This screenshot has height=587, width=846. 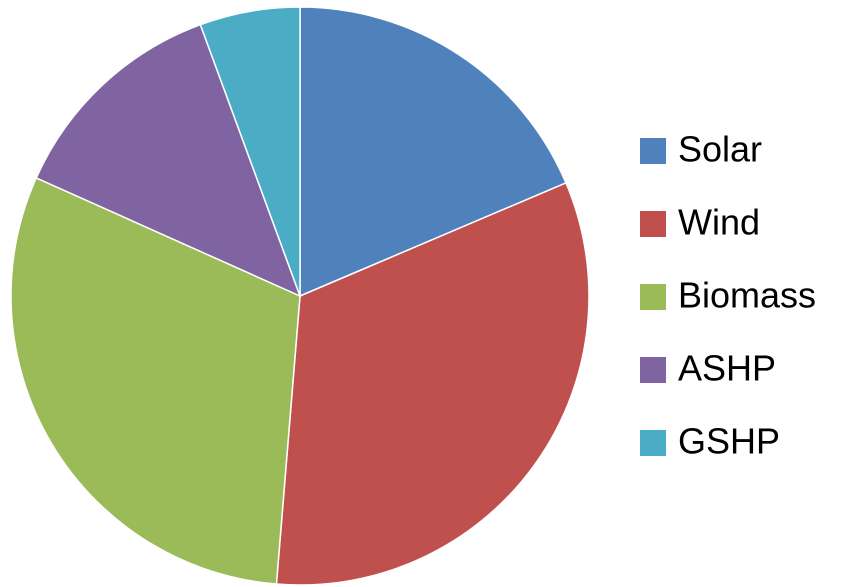 I want to click on legend-label: Solar, so click(x=720, y=149).